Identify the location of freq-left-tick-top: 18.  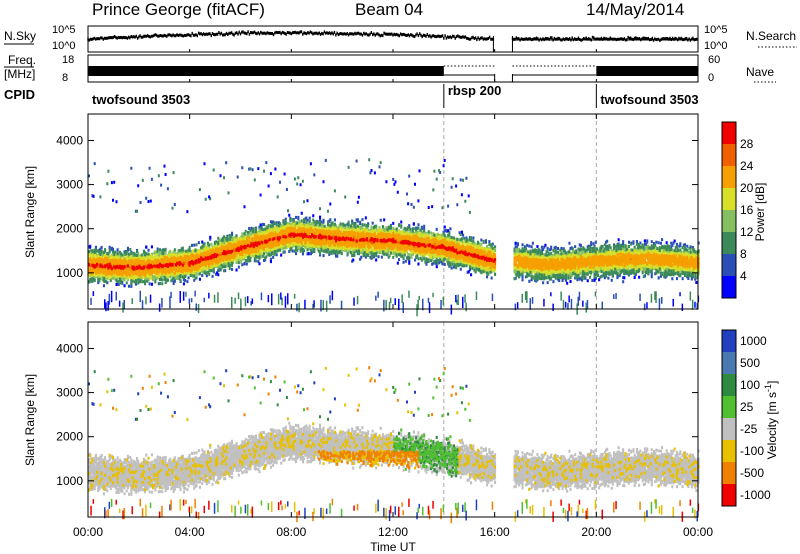
(68, 60).